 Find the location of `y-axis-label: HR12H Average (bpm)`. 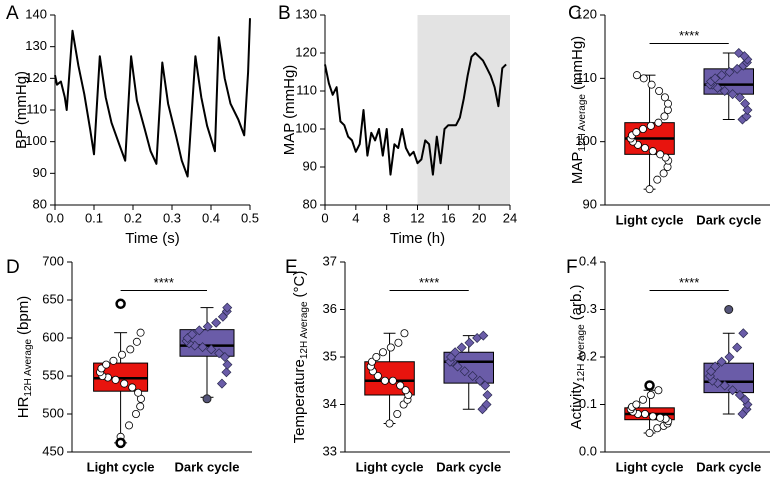

y-axis-label: HR12H Average (bpm) is located at coordinates (24, 357).